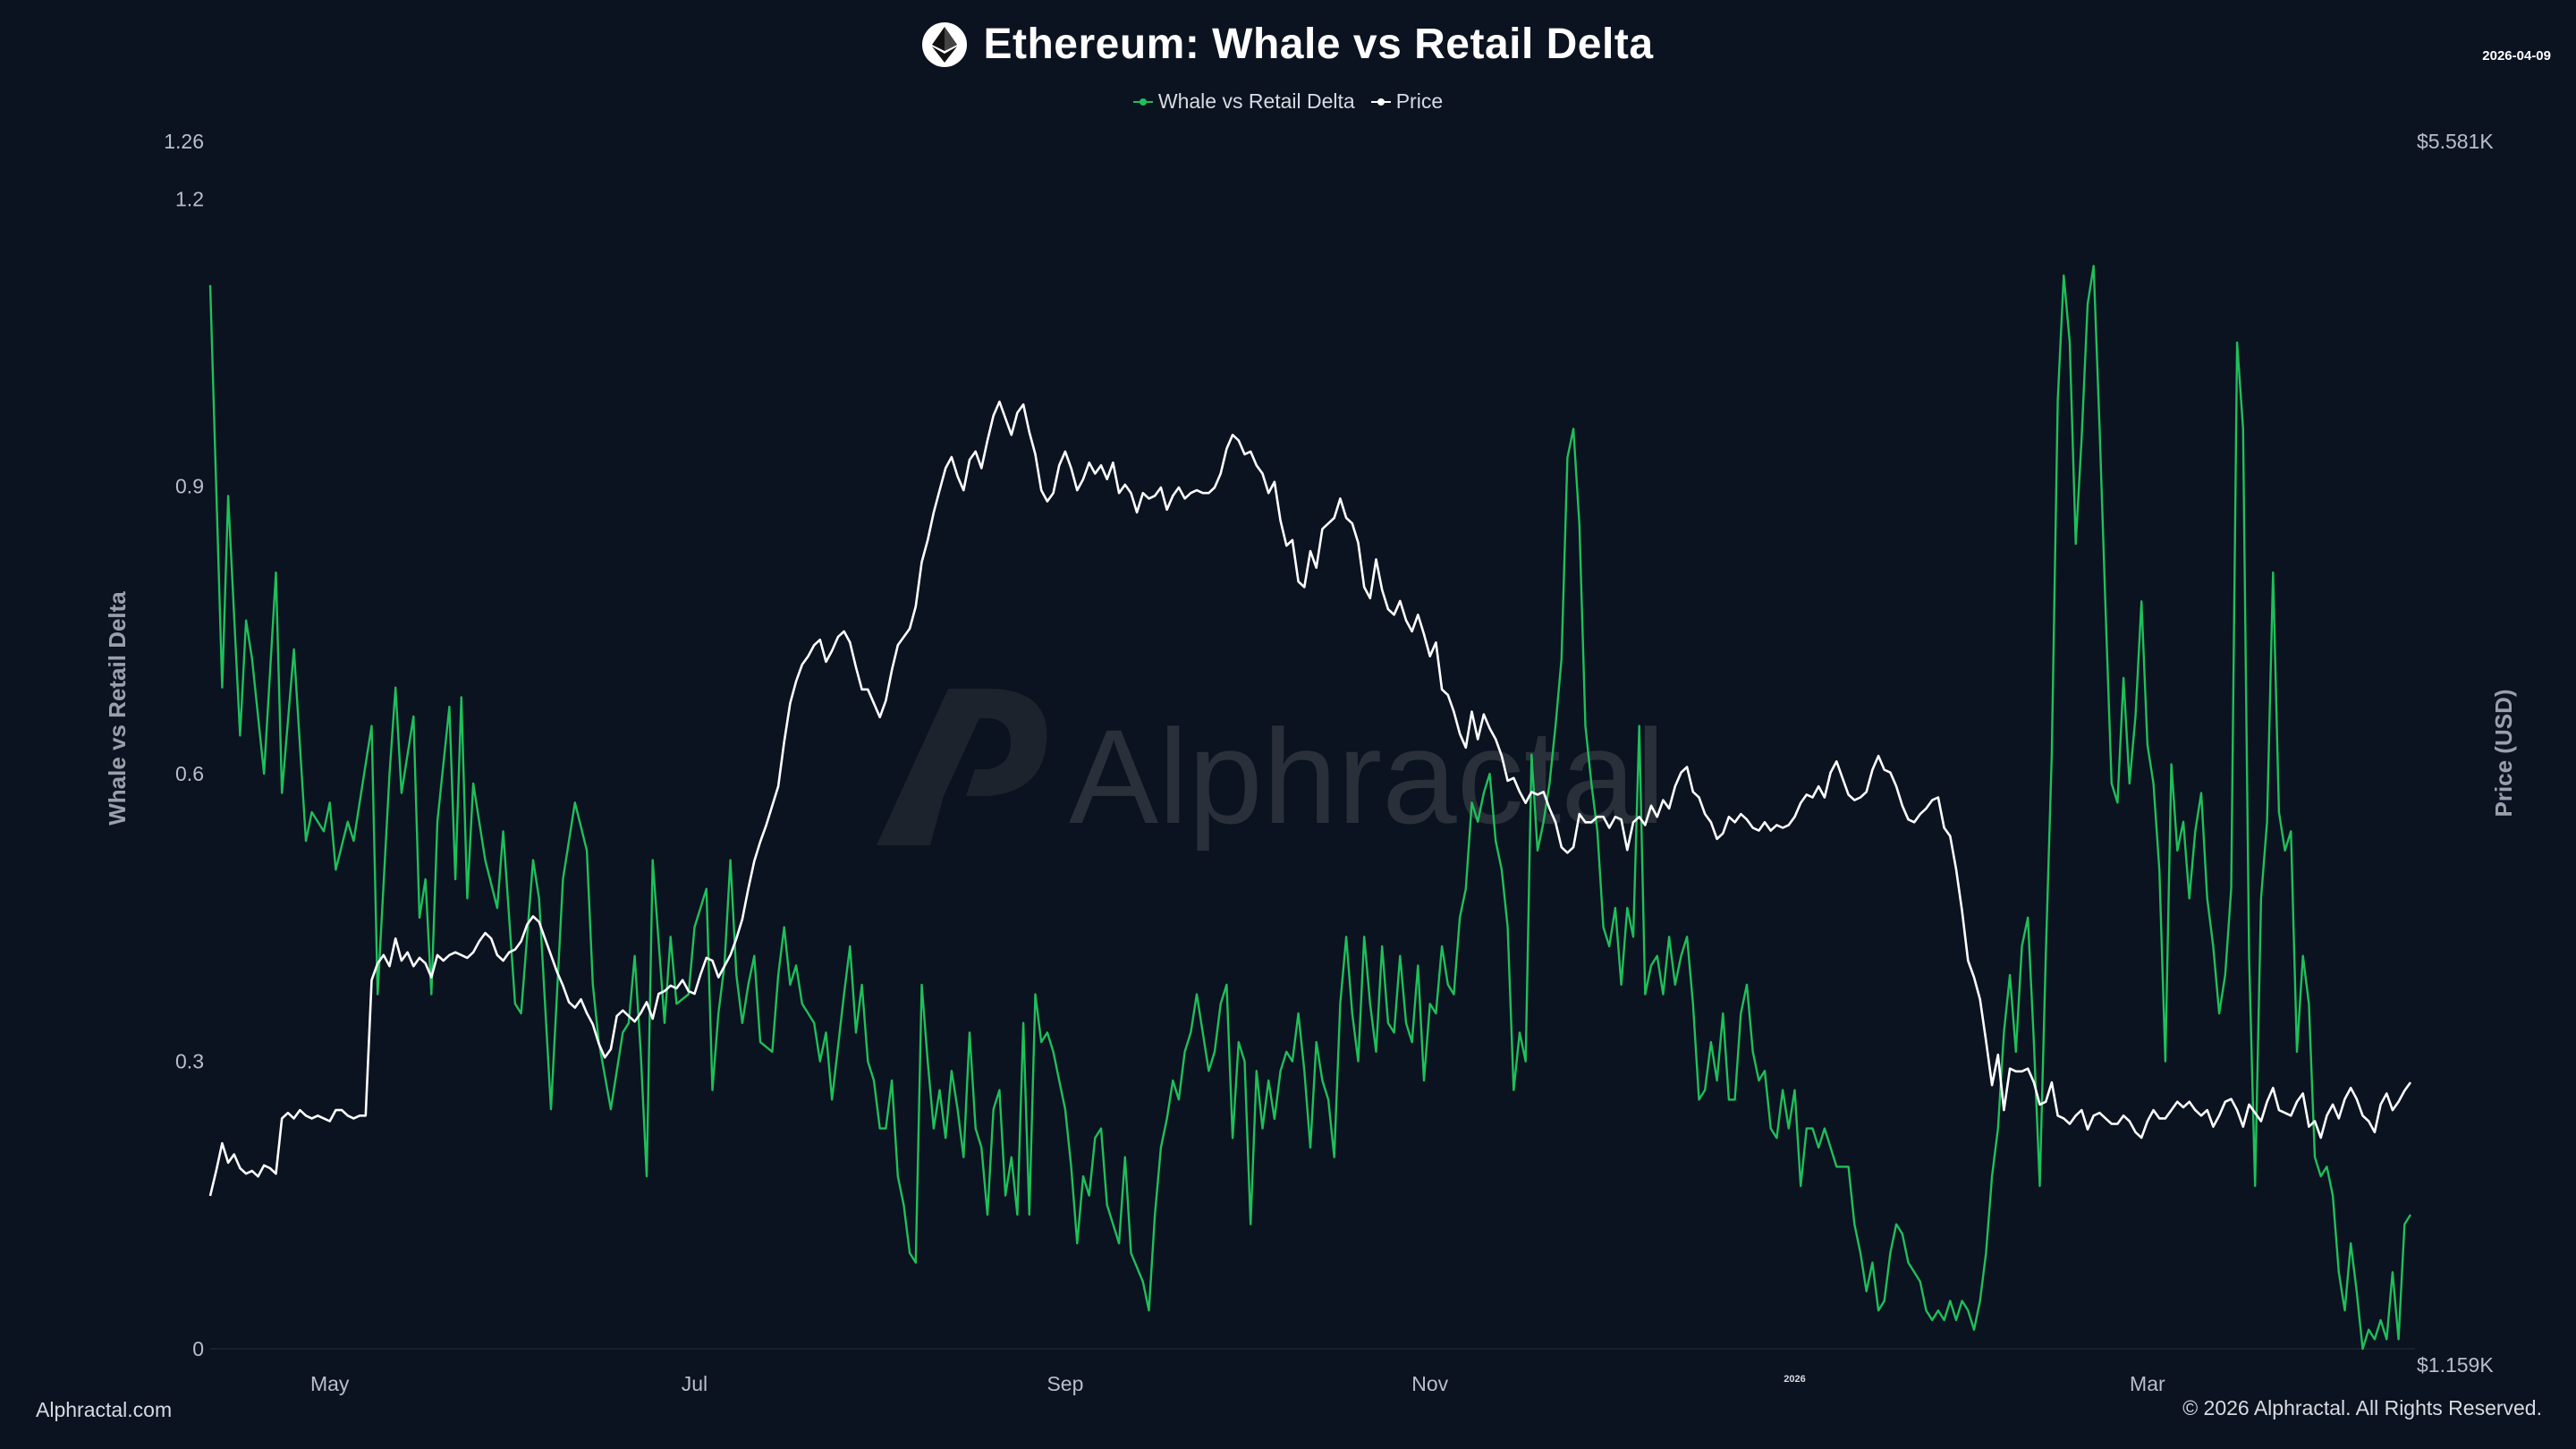  Describe the element at coordinates (189, 486) in the screenshot. I see `y-left-tick-label: 0.9` at that location.